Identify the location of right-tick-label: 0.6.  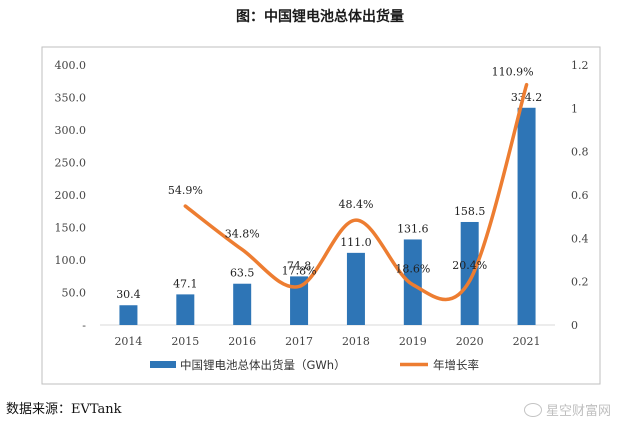
(580, 195).